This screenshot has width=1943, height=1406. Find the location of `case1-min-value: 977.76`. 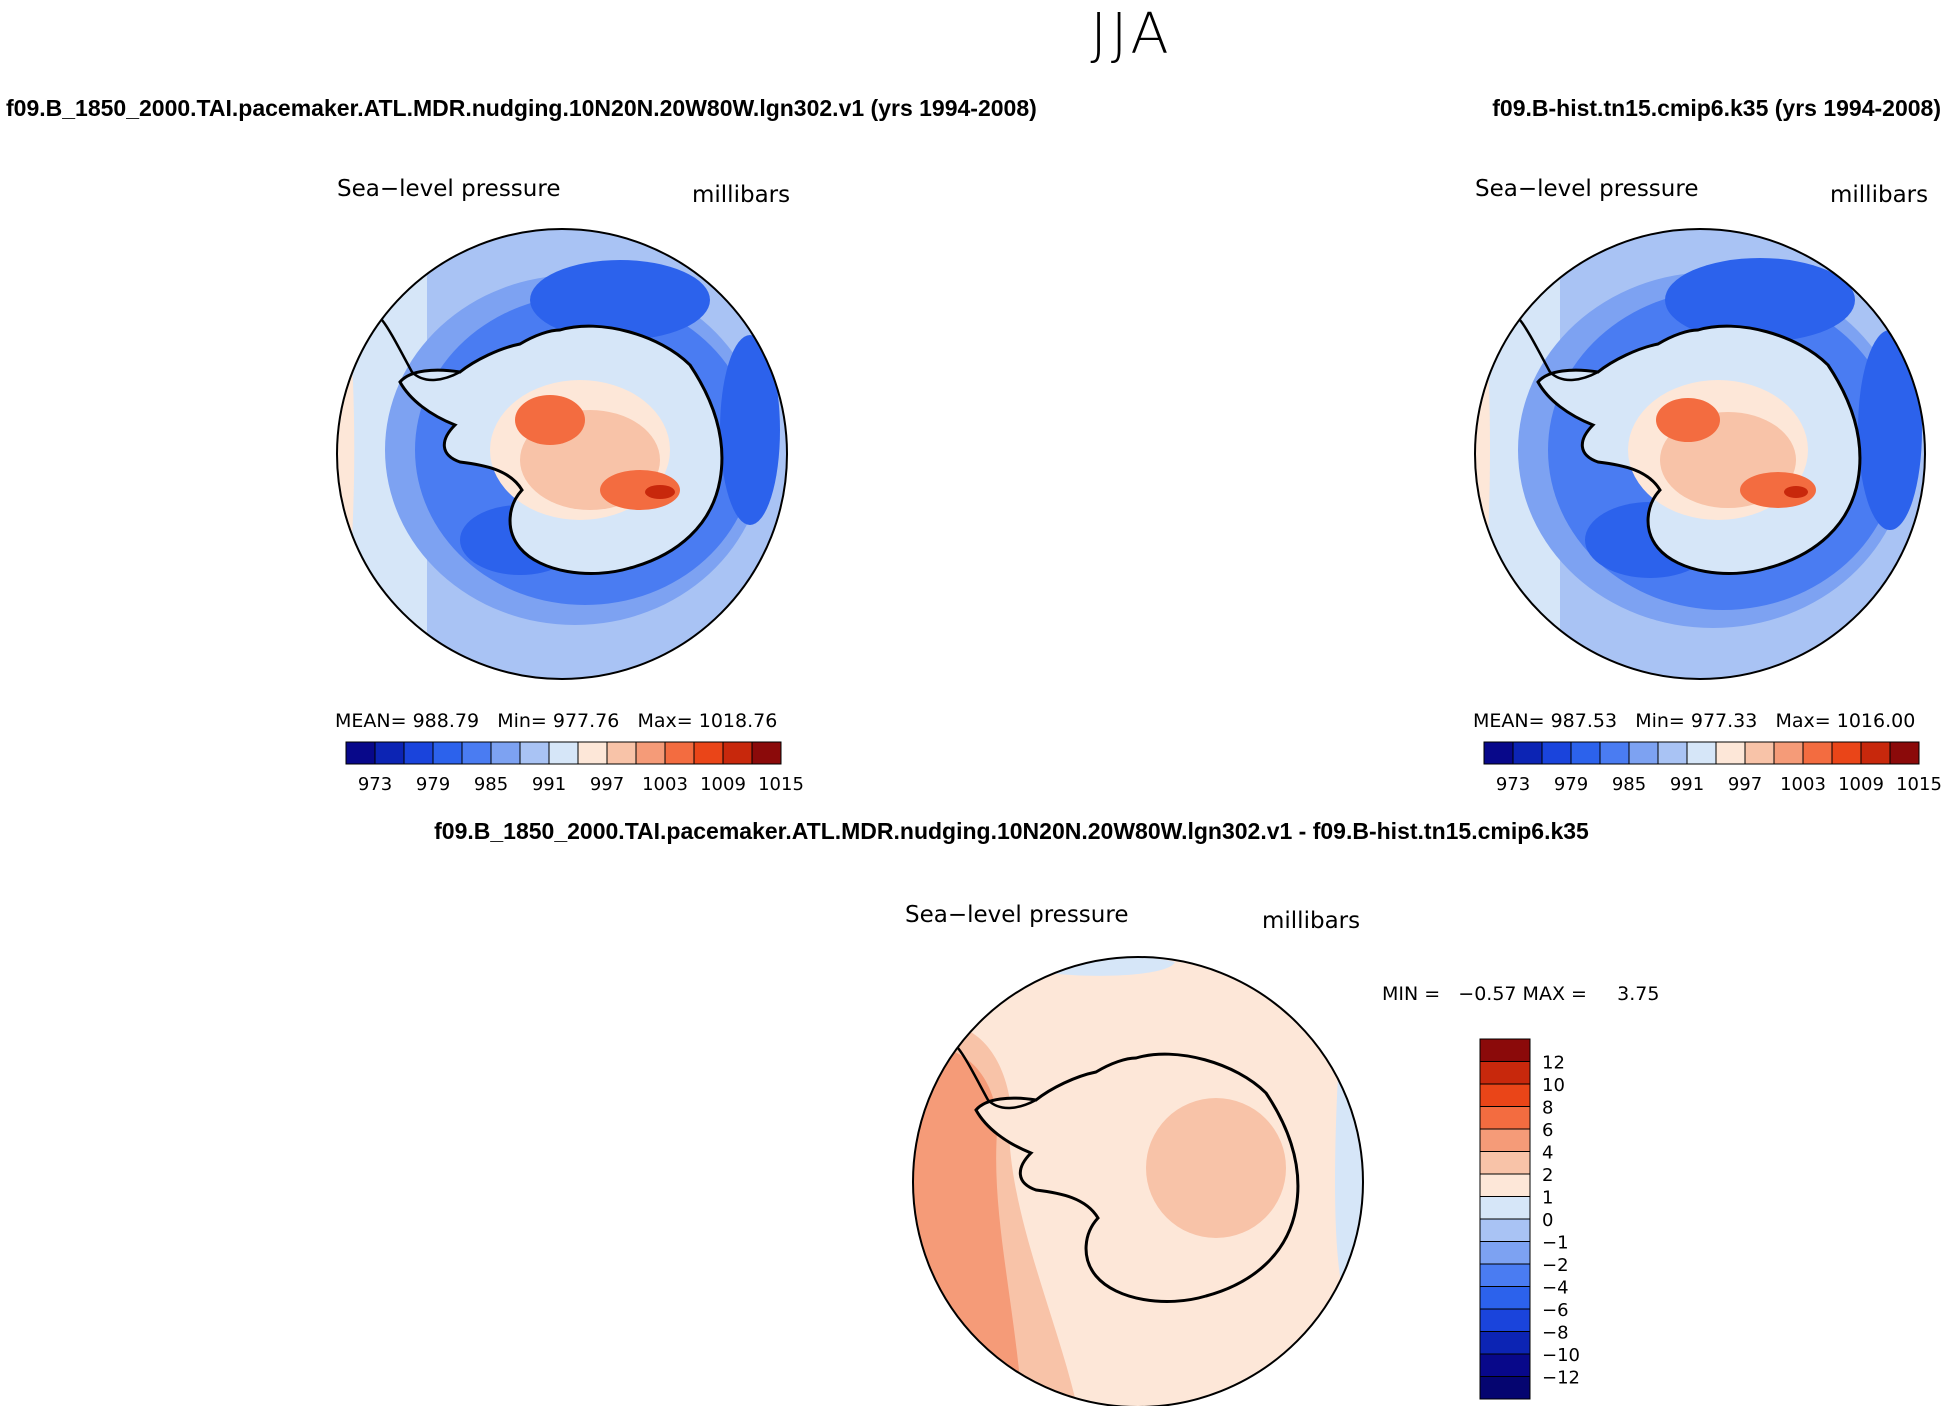

case1-min-value: 977.76 is located at coordinates (586, 721).